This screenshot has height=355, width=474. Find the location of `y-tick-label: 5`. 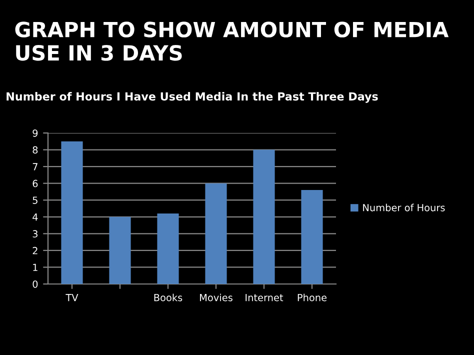

y-tick-label: 5 is located at coordinates (35, 200).